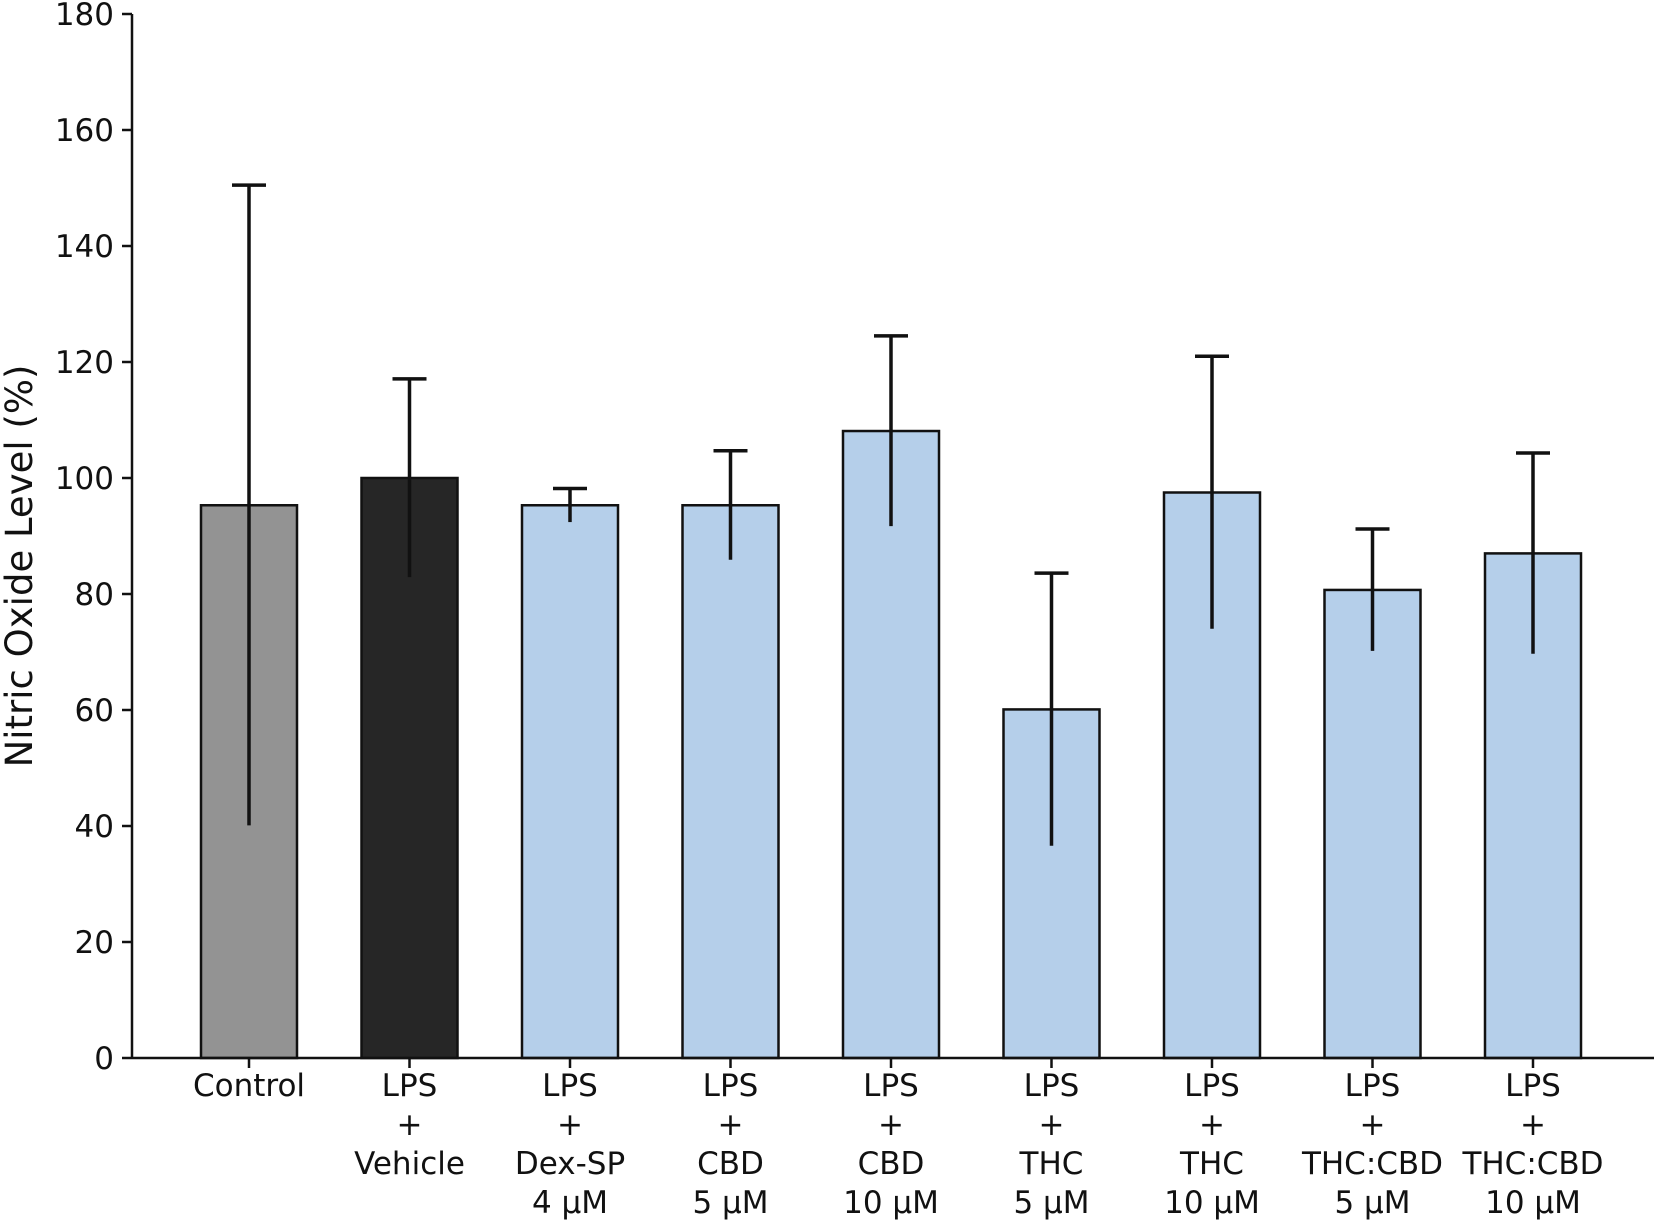  What do you see at coordinates (1212, 1144) in the screenshot?
I see `x-category-label: LPS + THC 10 µM` at bounding box center [1212, 1144].